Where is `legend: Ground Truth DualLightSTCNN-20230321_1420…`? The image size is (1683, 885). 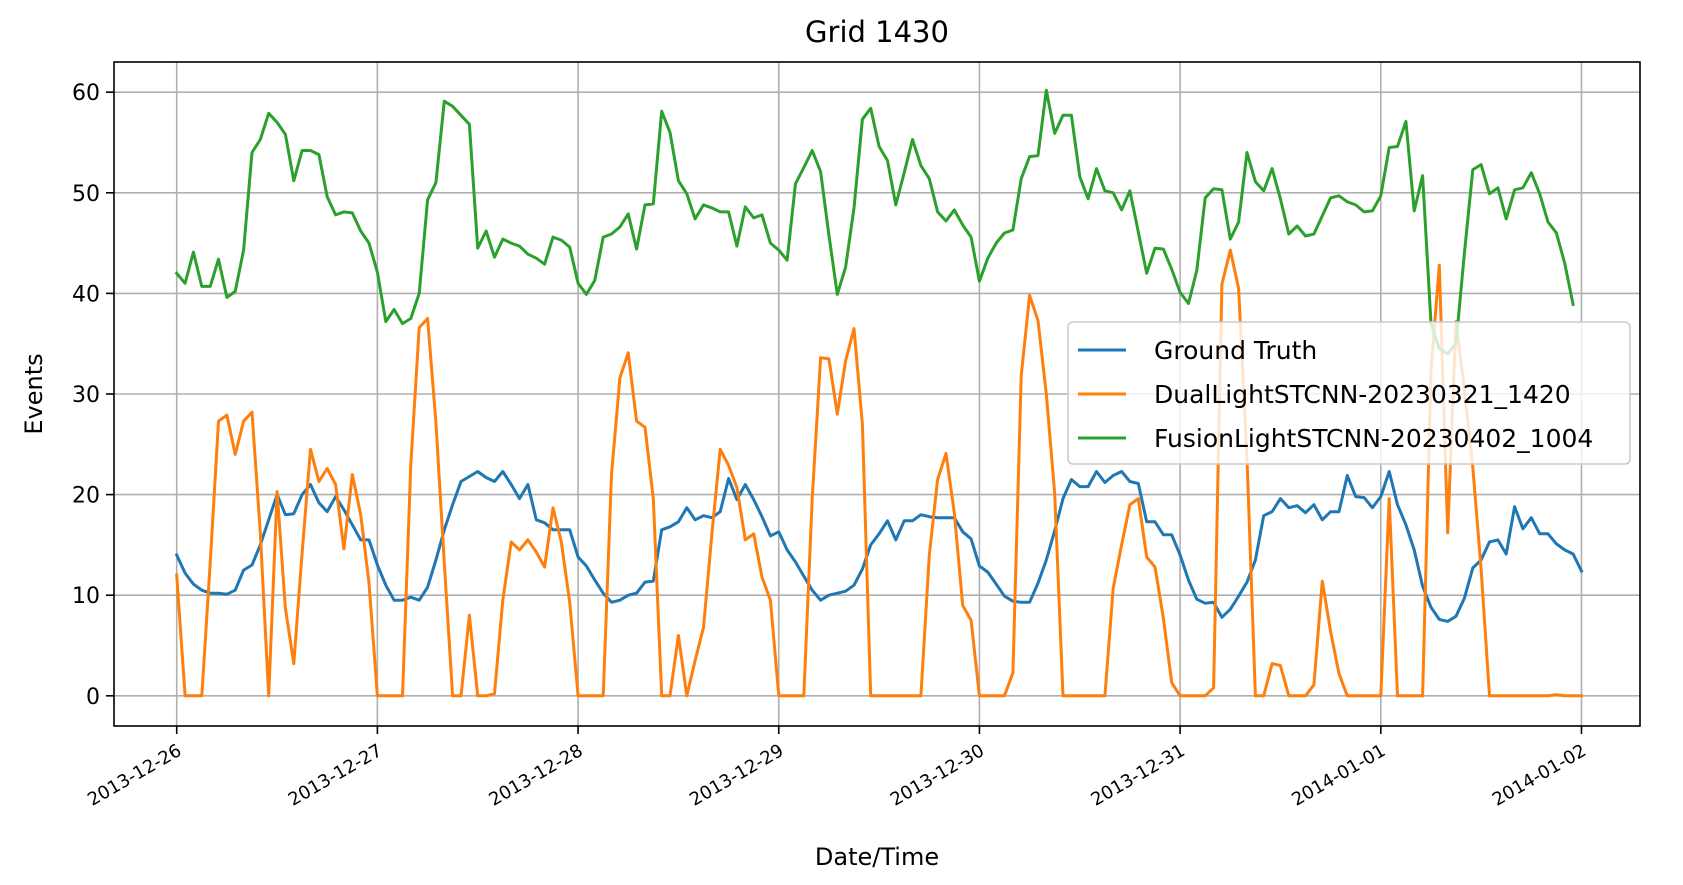
legend: Ground Truth DualLightSTCNN-20230321_1420… is located at coordinates (1349, 393).